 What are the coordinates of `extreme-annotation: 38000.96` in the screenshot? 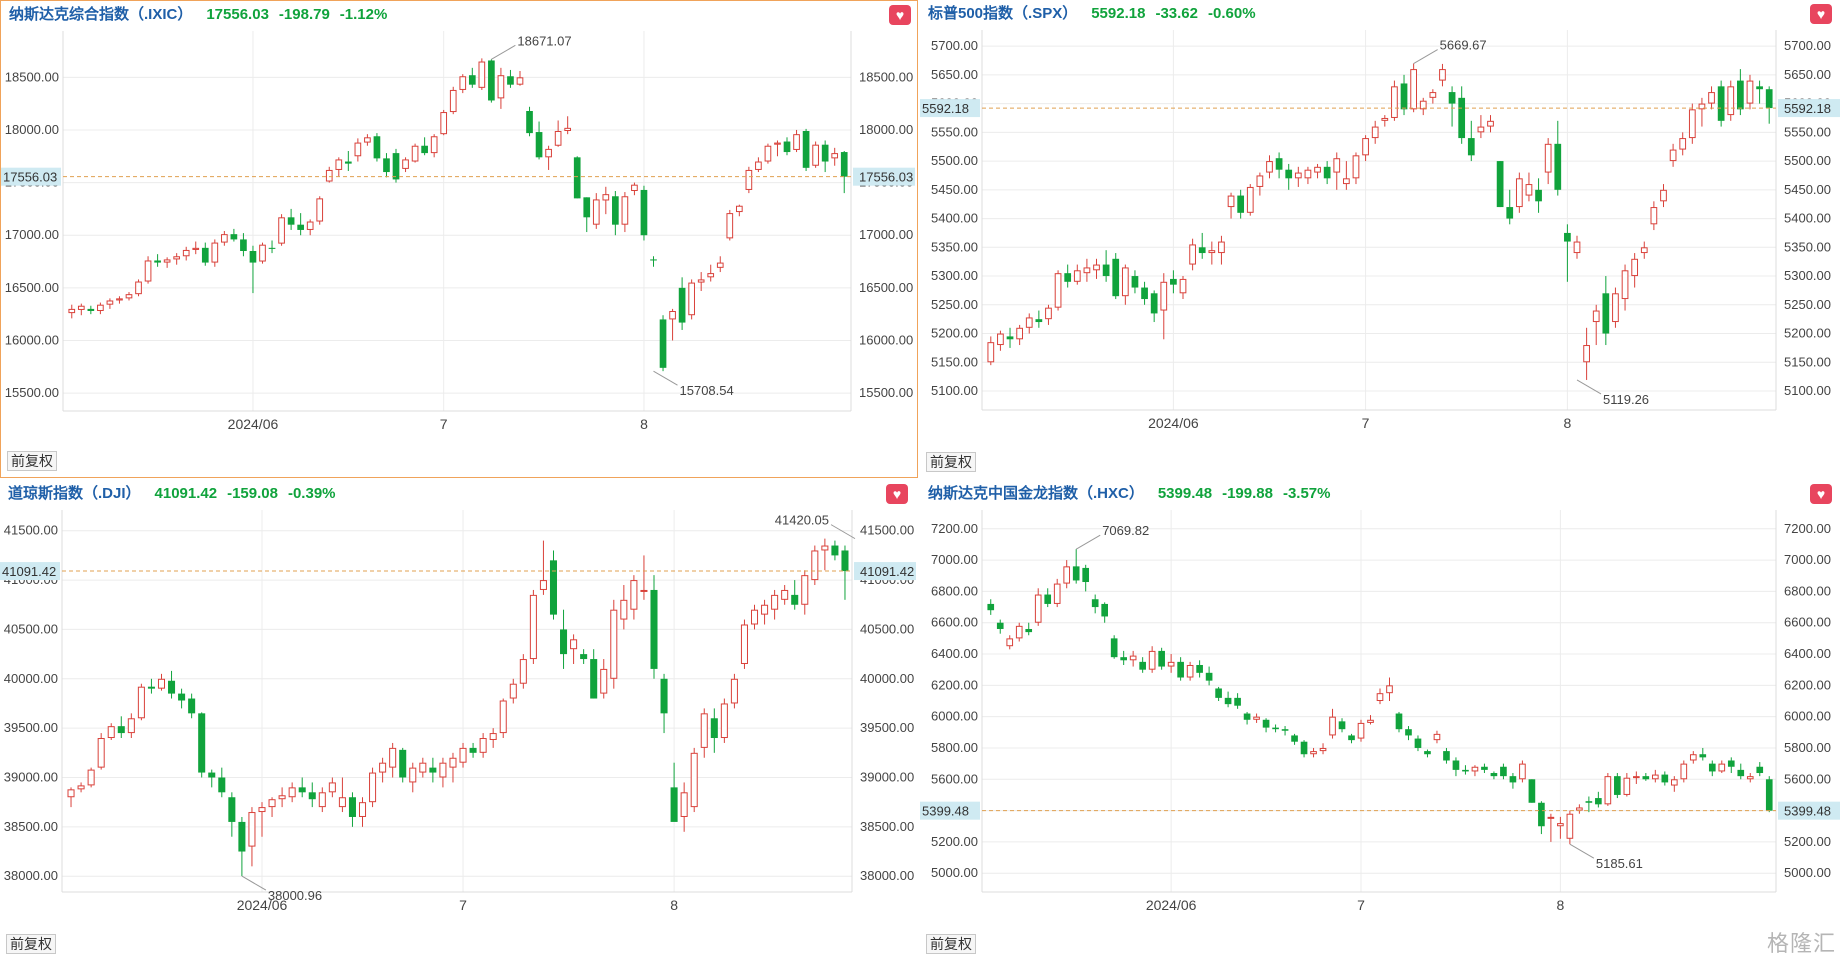 It's located at (295, 895).